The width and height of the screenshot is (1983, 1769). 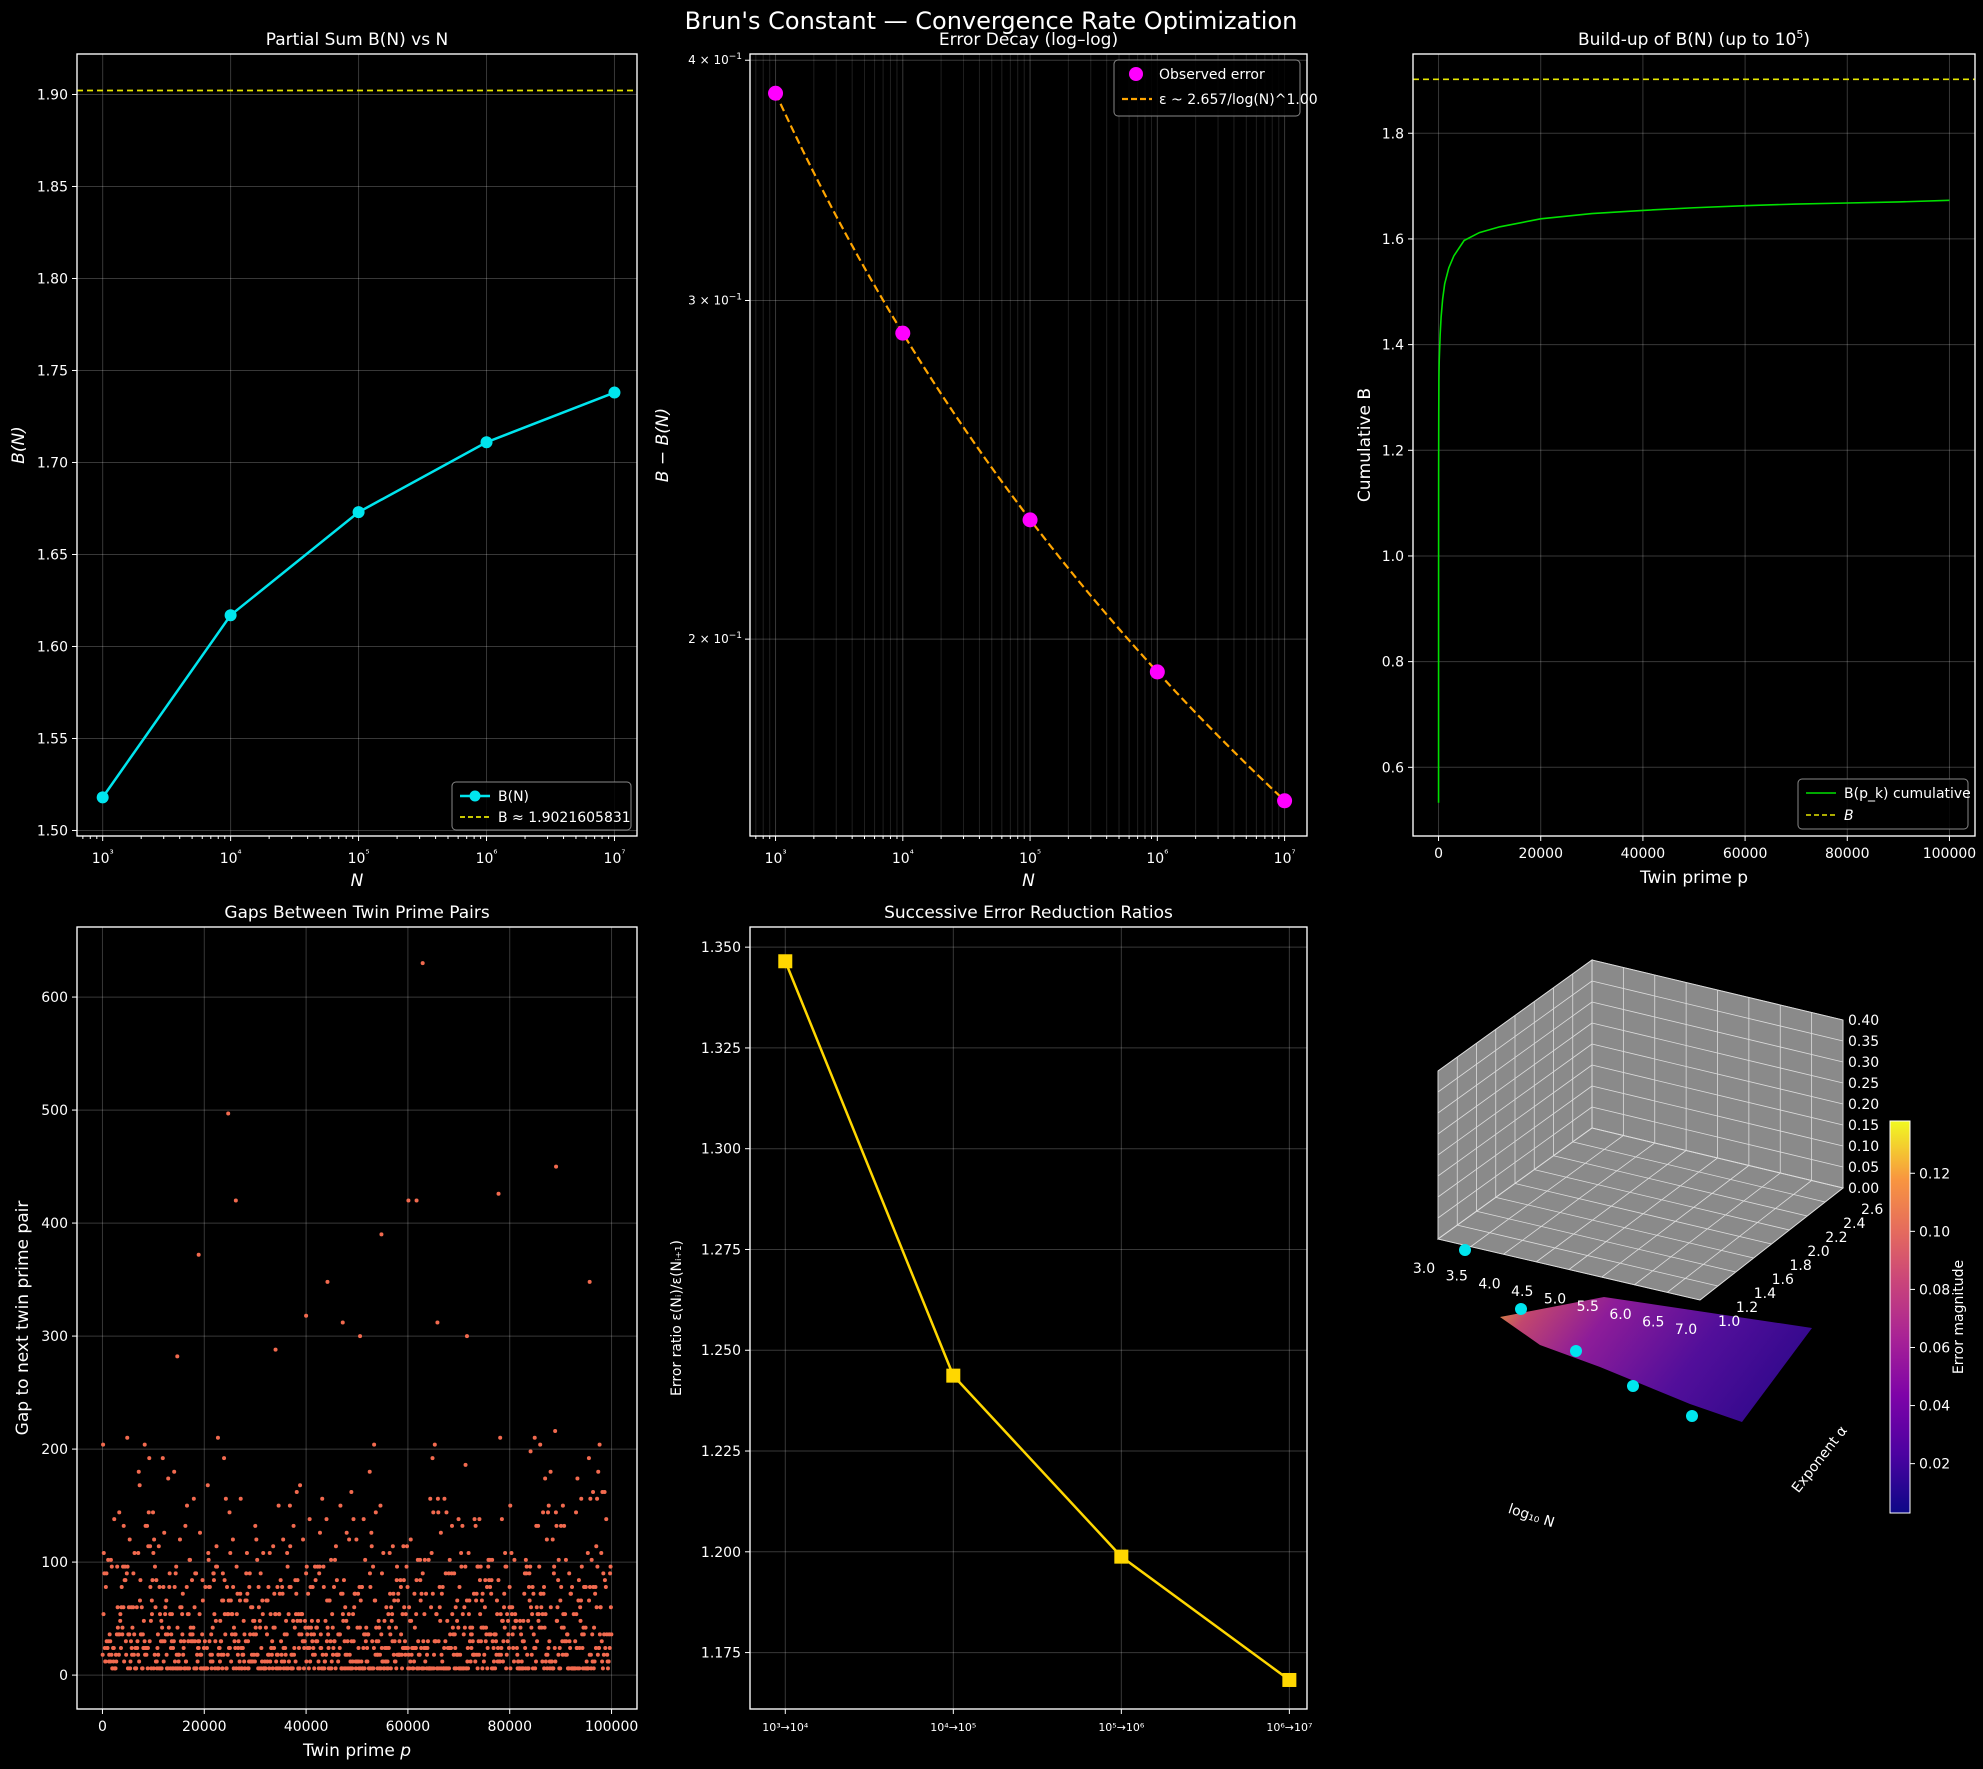 What do you see at coordinates (1285, 801) in the screenshot?
I see `observed-error-point` at bounding box center [1285, 801].